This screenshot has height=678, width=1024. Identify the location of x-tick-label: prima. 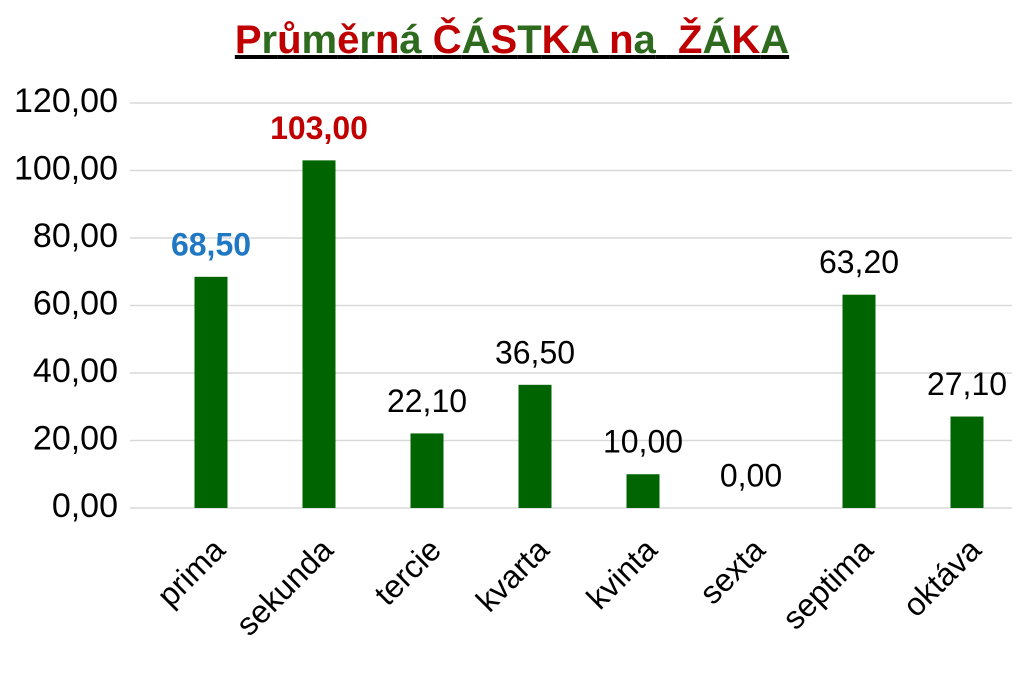
(191, 572).